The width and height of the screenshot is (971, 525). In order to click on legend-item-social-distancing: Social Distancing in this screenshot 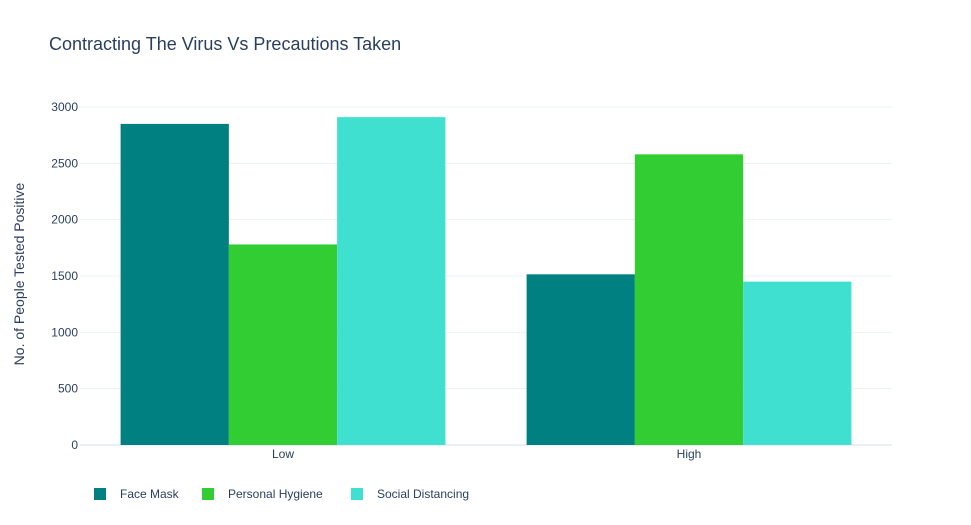, I will do `click(410, 494)`.